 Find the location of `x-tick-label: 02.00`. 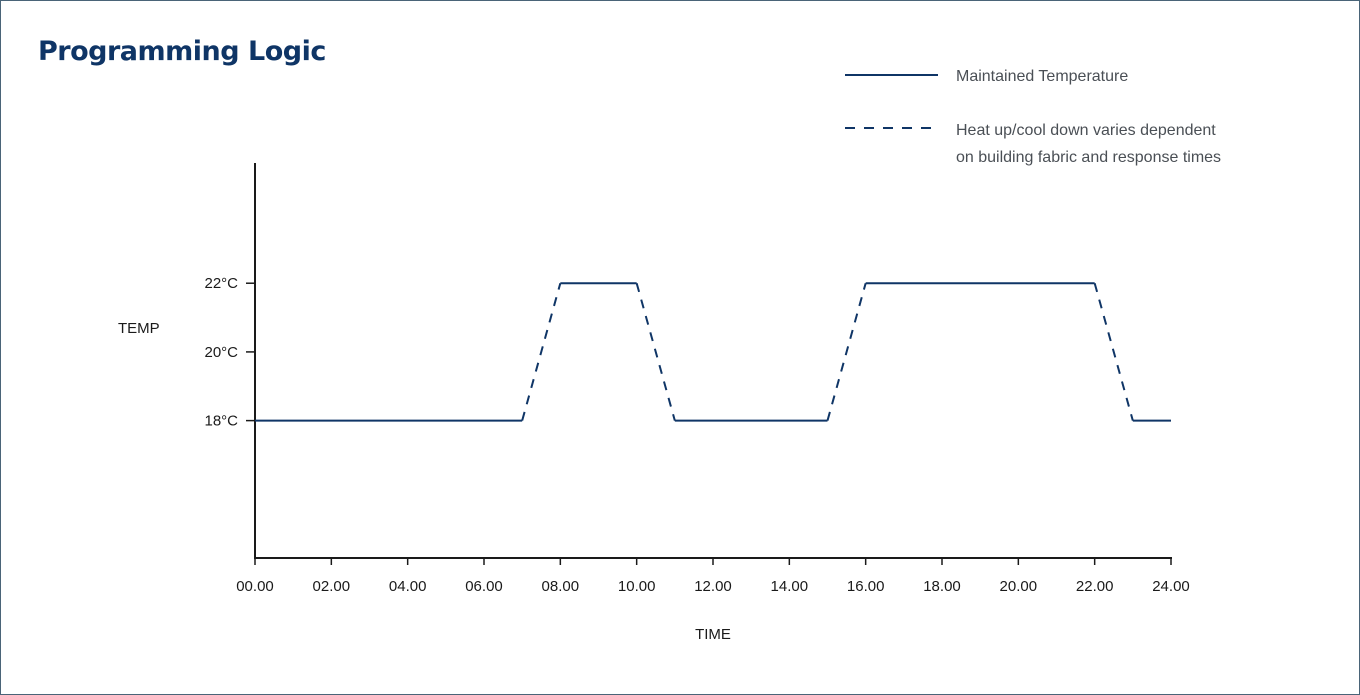

x-tick-label: 02.00 is located at coordinates (332, 586).